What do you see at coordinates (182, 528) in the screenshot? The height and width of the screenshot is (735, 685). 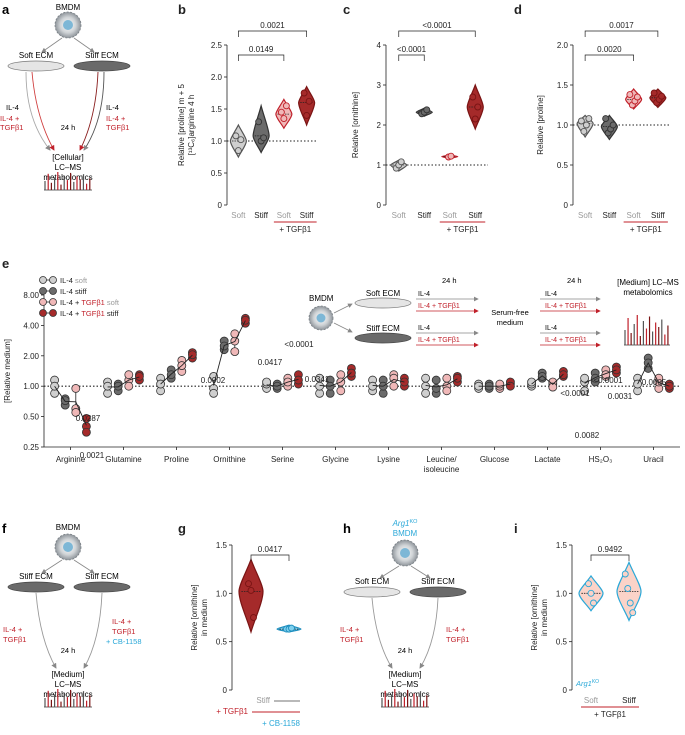 I see `panel-letter-g: g` at bounding box center [182, 528].